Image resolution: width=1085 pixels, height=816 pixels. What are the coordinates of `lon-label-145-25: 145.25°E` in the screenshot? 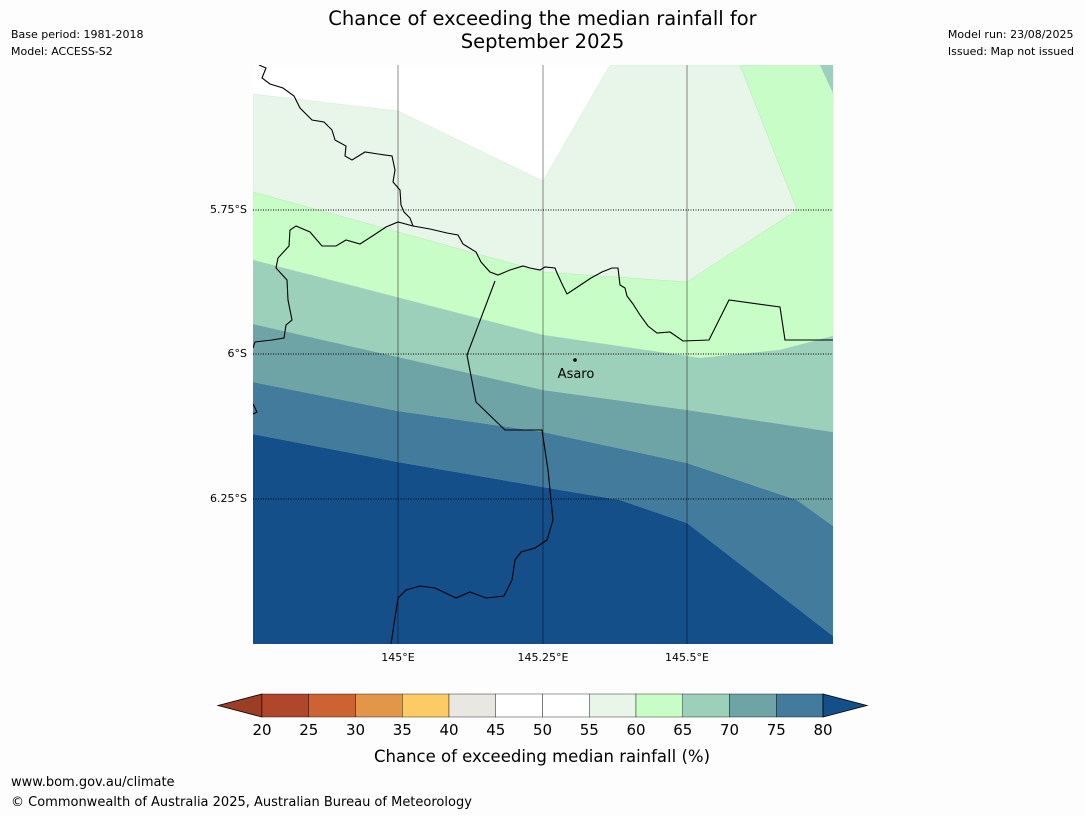 It's located at (543, 657).